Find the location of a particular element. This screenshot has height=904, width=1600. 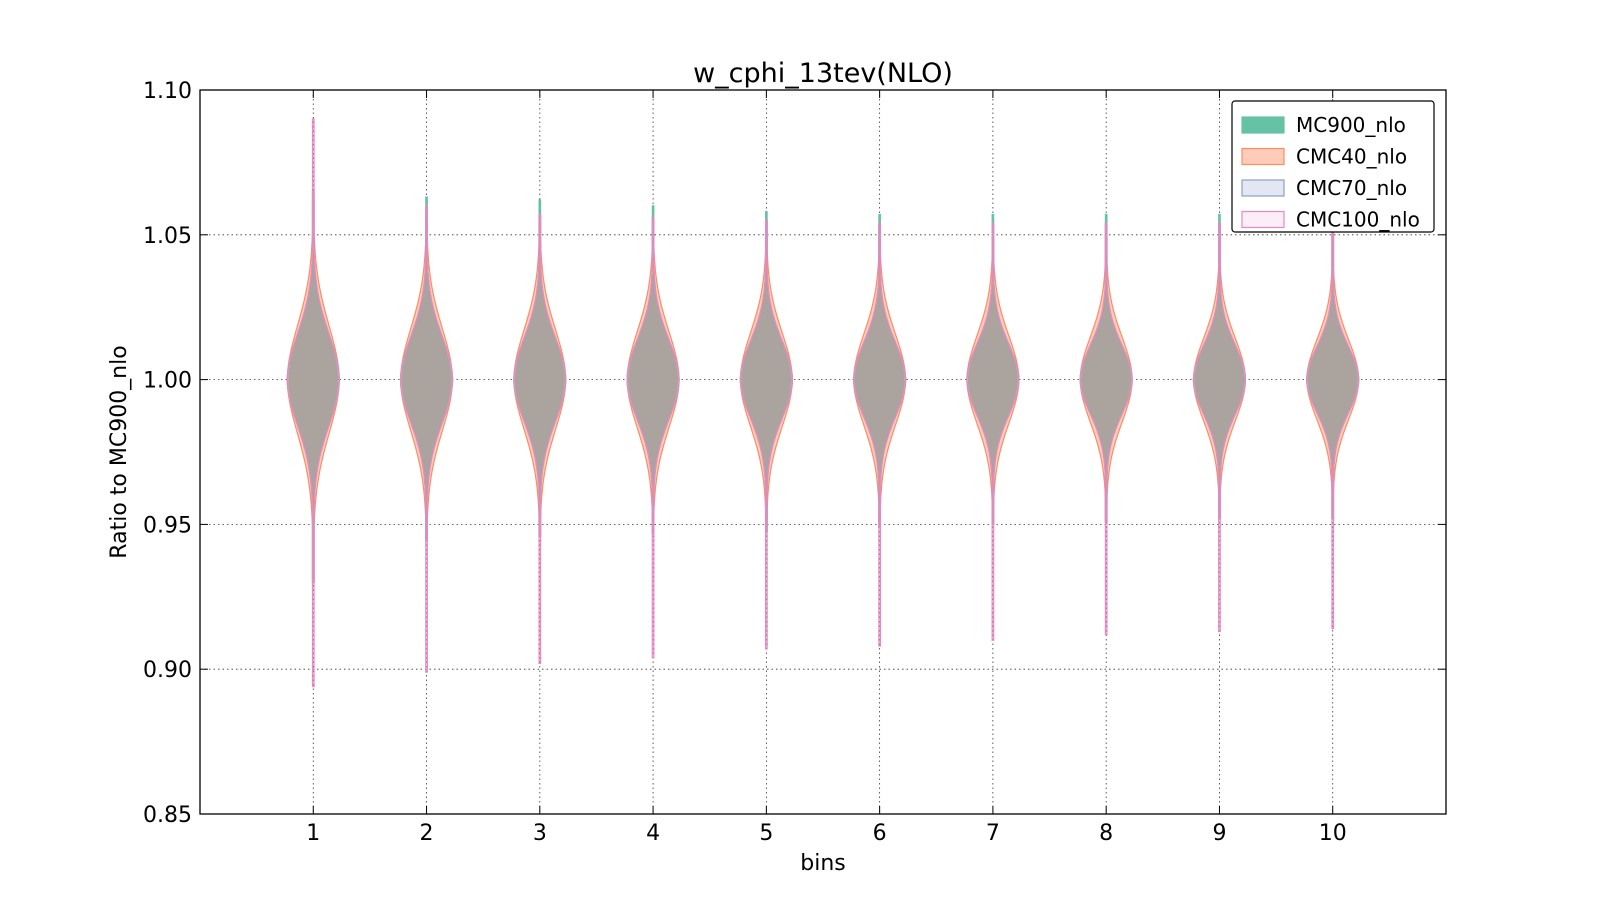

y-tick-label: 1.05 is located at coordinates (167, 236).